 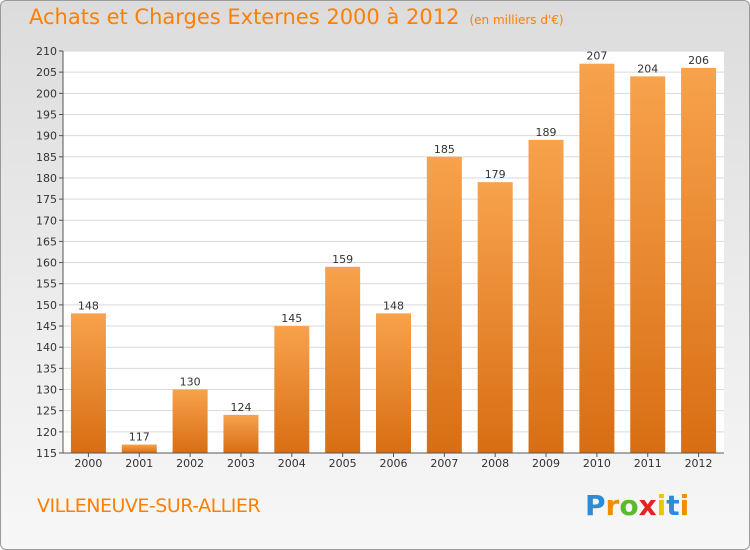 I want to click on y-tick-label: 165, so click(x=46, y=241).